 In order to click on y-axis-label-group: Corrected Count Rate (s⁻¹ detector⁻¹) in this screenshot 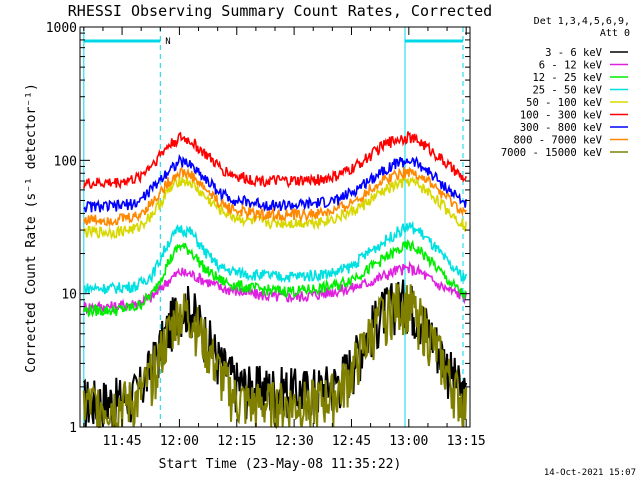, I will do `click(31, 228)`.